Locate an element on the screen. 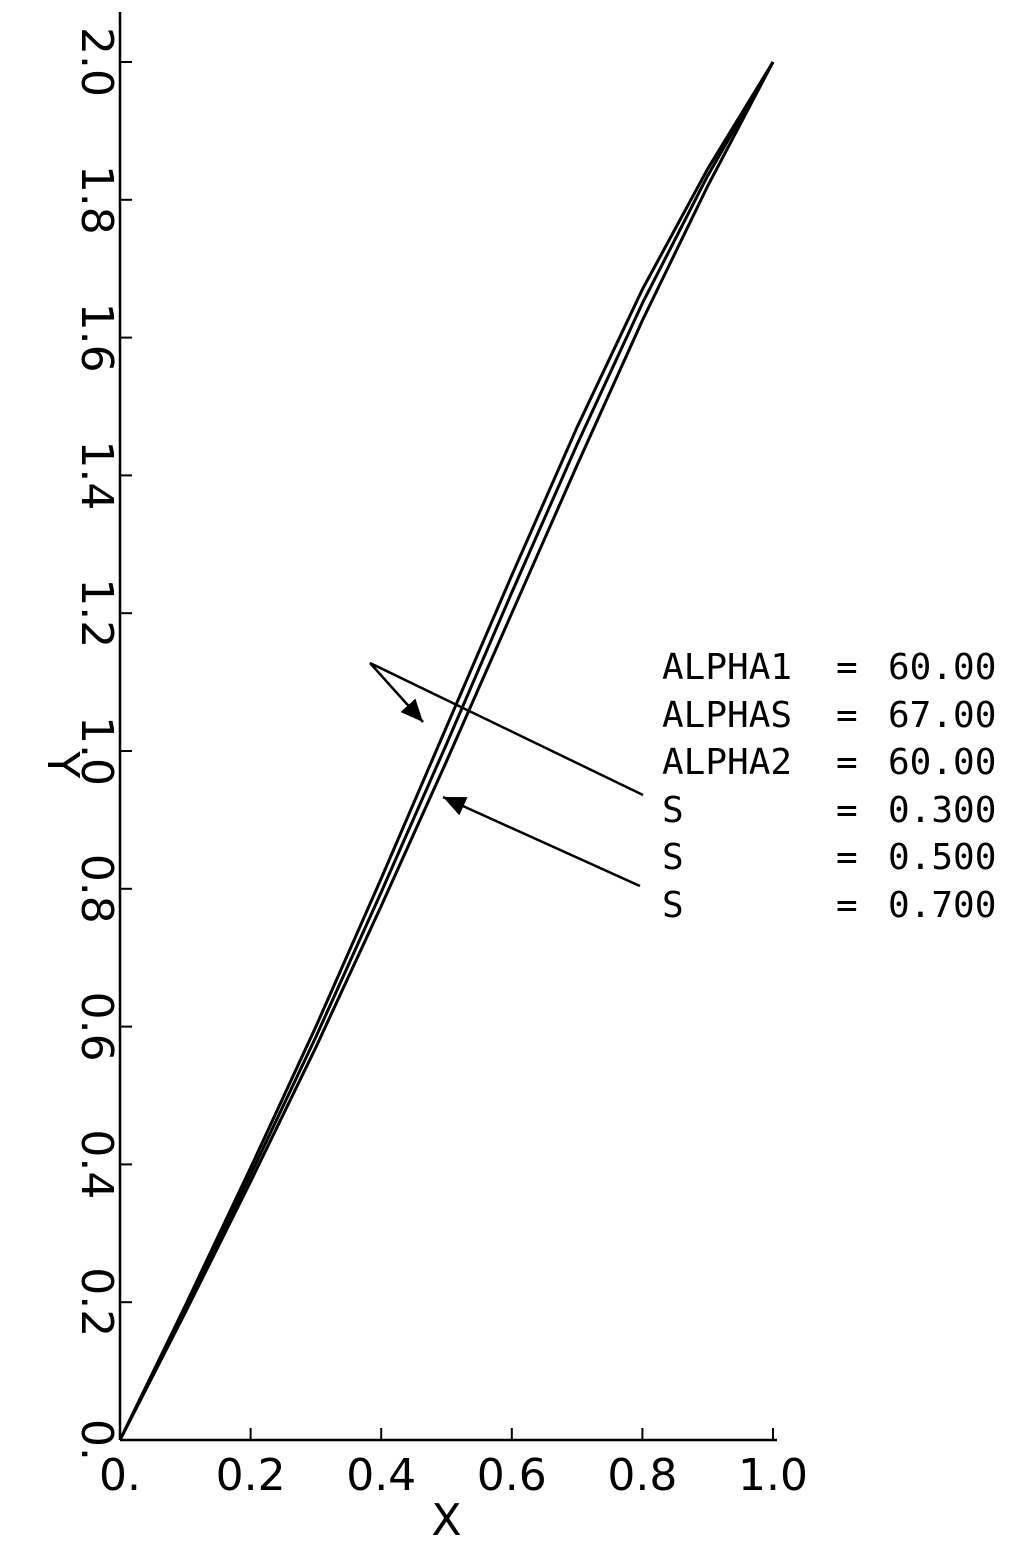 The image size is (1022, 1545). pointer-arrow-s300 is located at coordinates (396, 692).